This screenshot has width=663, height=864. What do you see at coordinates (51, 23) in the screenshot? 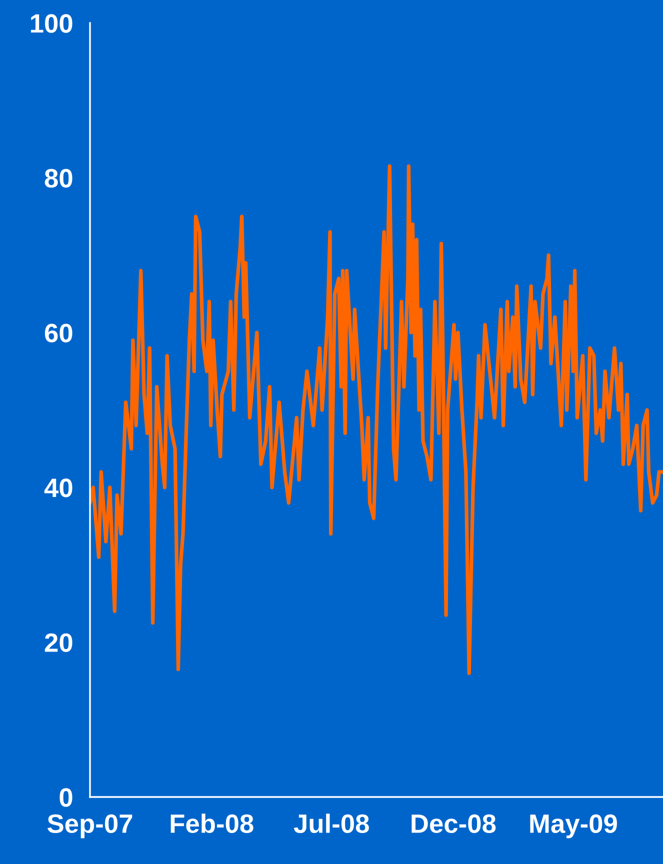
I see `y-tick-label: 100` at bounding box center [51, 23].